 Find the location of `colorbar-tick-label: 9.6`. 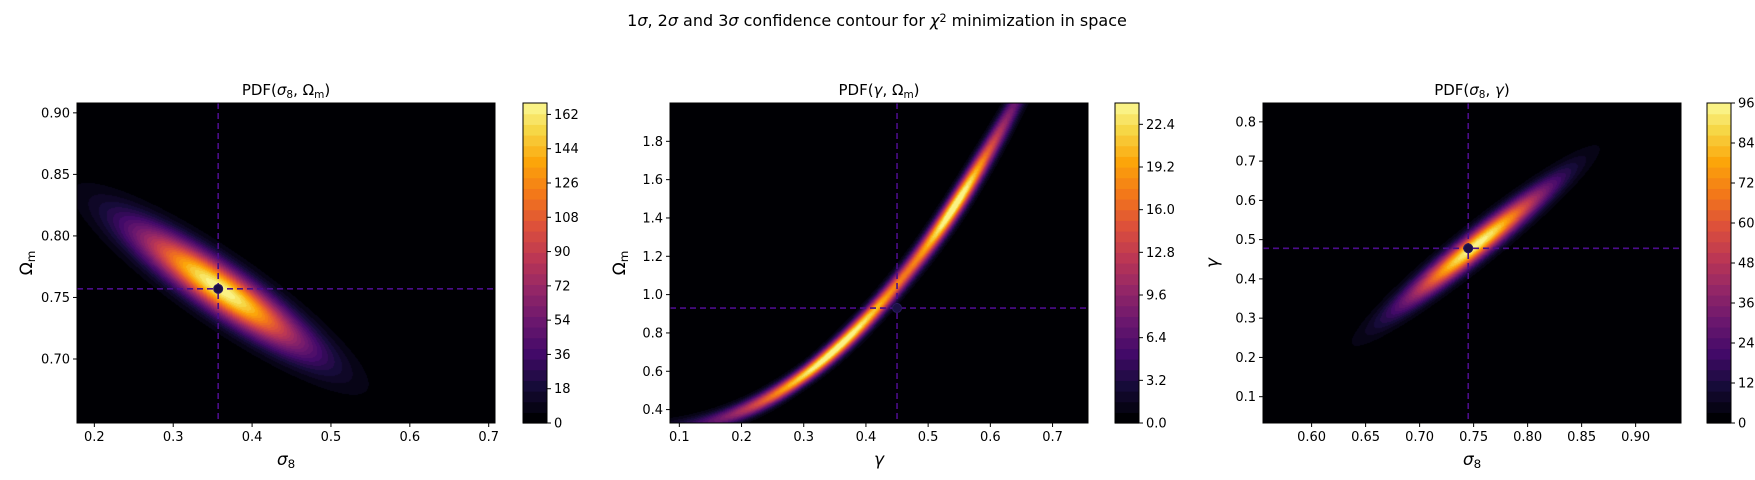

colorbar-tick-label: 9.6 is located at coordinates (1156, 296).